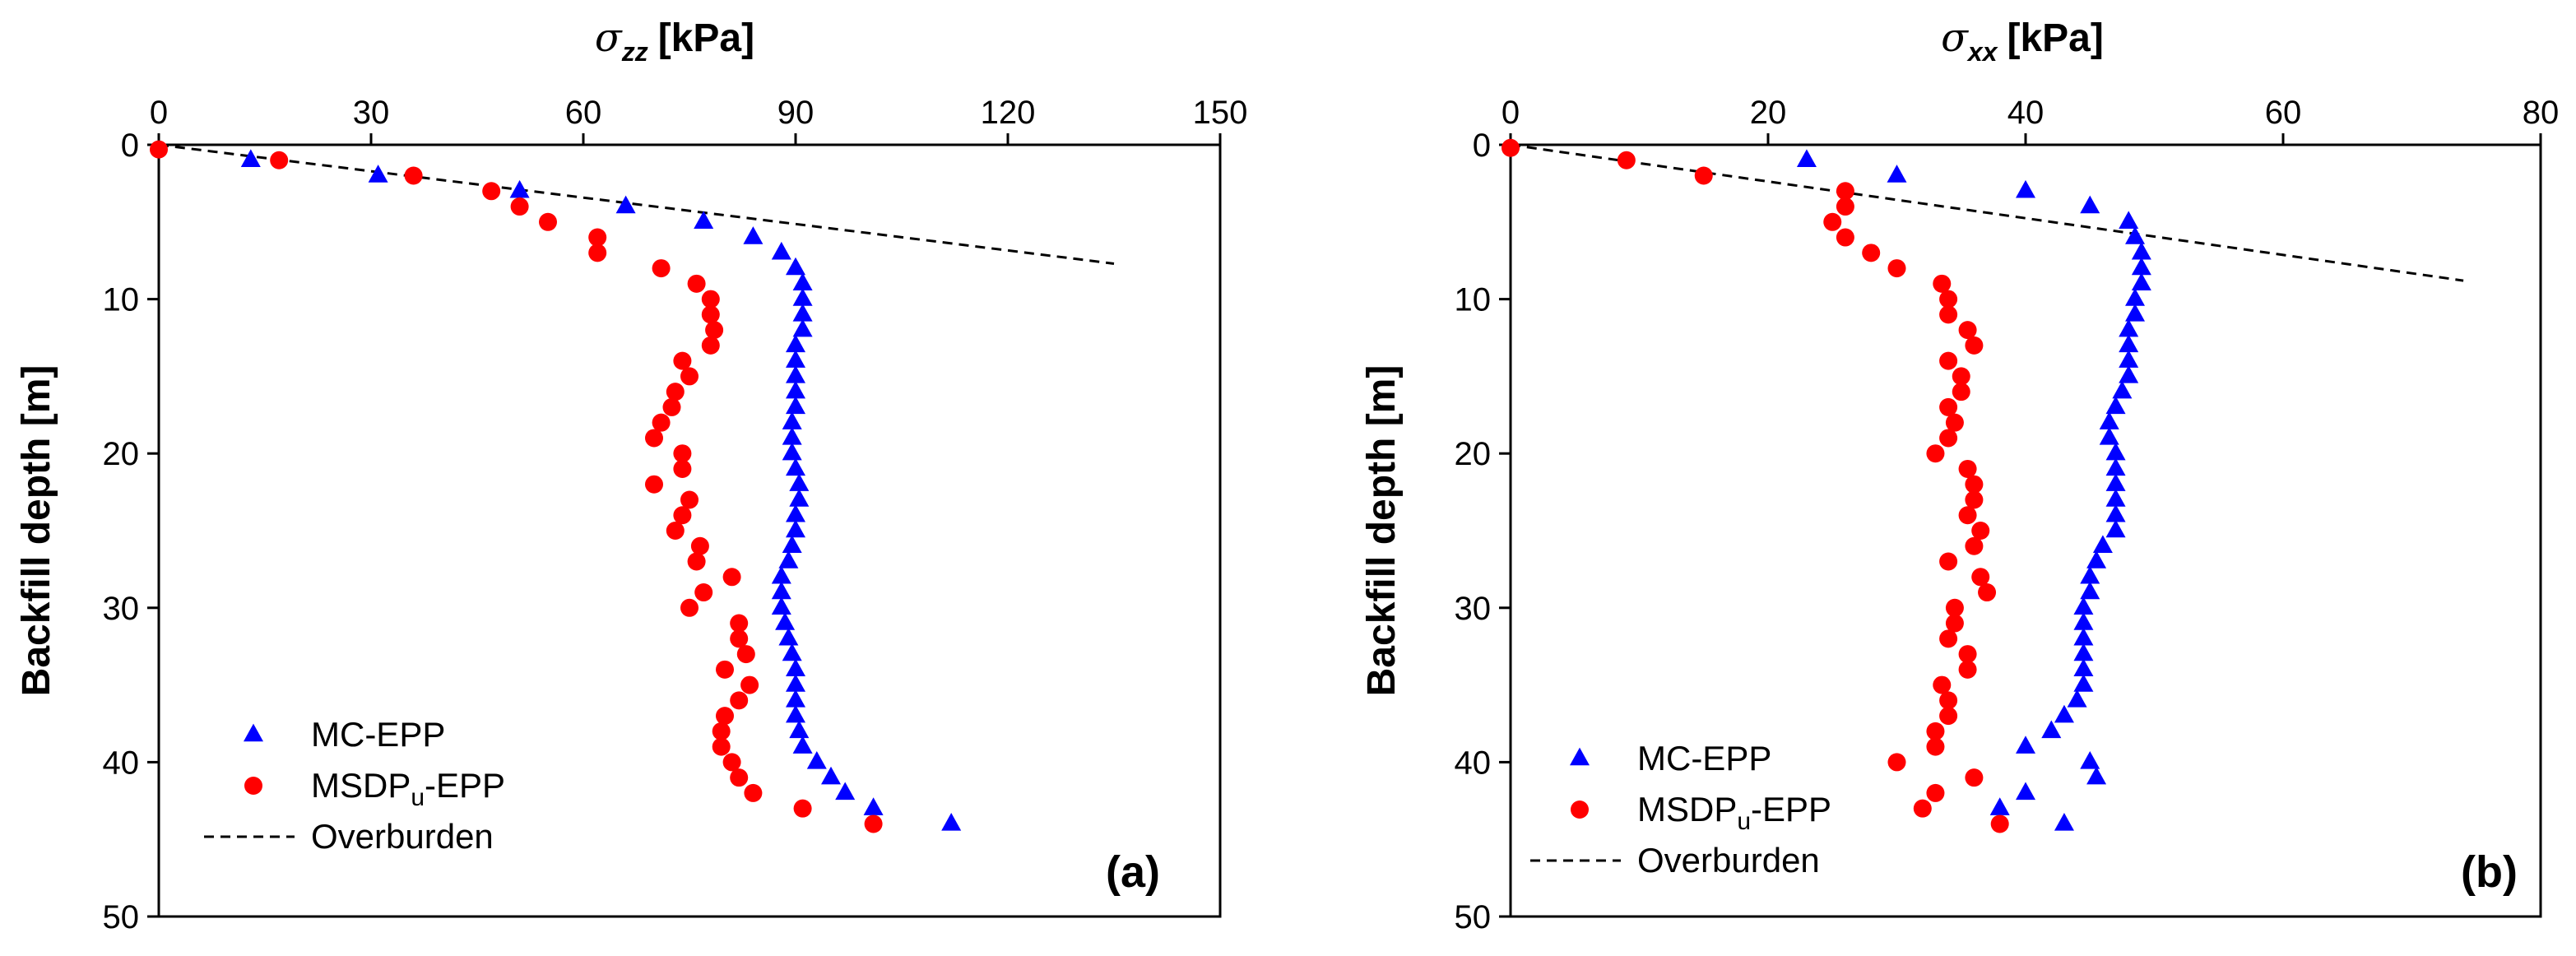  I want to click on legend-overburden-label: Overburden, so click(1729, 860).